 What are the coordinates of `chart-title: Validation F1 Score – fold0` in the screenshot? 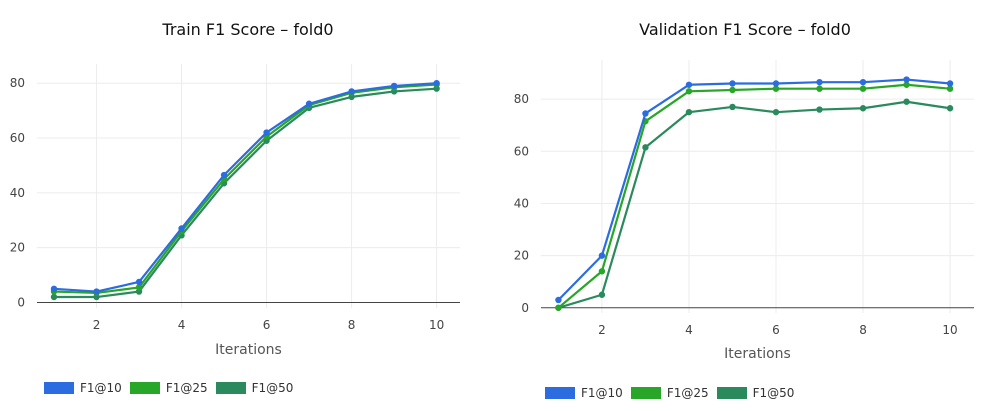 It's located at (745, 29).